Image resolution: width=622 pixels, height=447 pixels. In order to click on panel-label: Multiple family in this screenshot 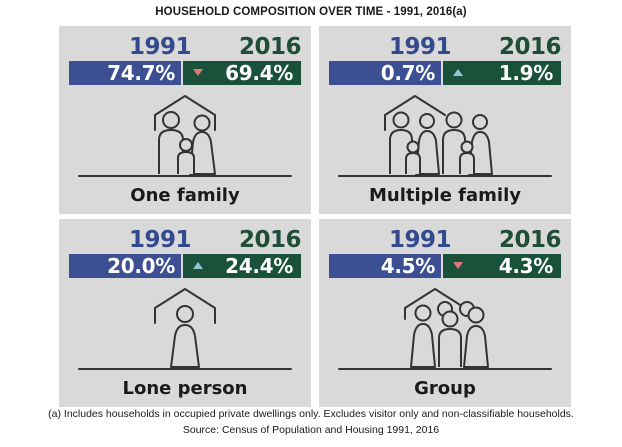, I will do `click(444, 195)`.